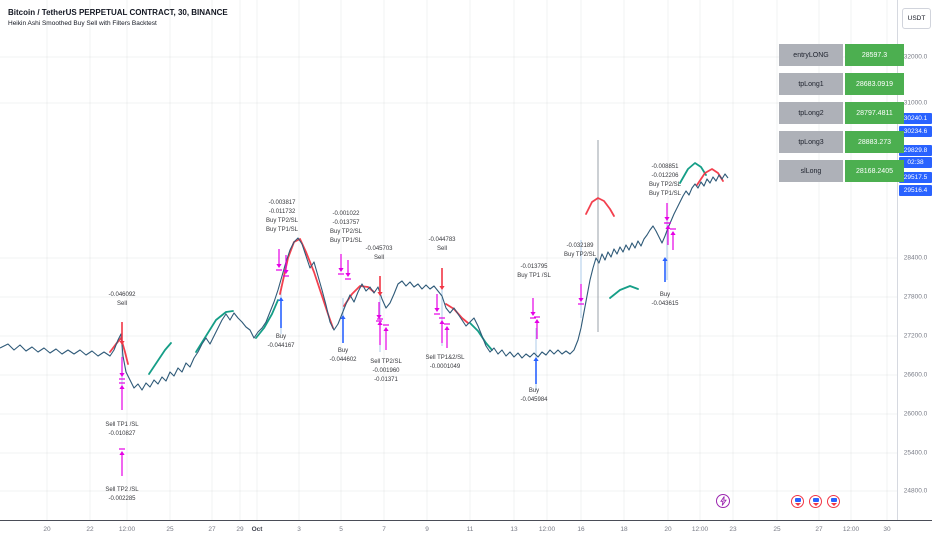 This screenshot has height=550, width=932. Describe the element at coordinates (811, 55) in the screenshot. I see `strategy-label: entryLONG` at that location.